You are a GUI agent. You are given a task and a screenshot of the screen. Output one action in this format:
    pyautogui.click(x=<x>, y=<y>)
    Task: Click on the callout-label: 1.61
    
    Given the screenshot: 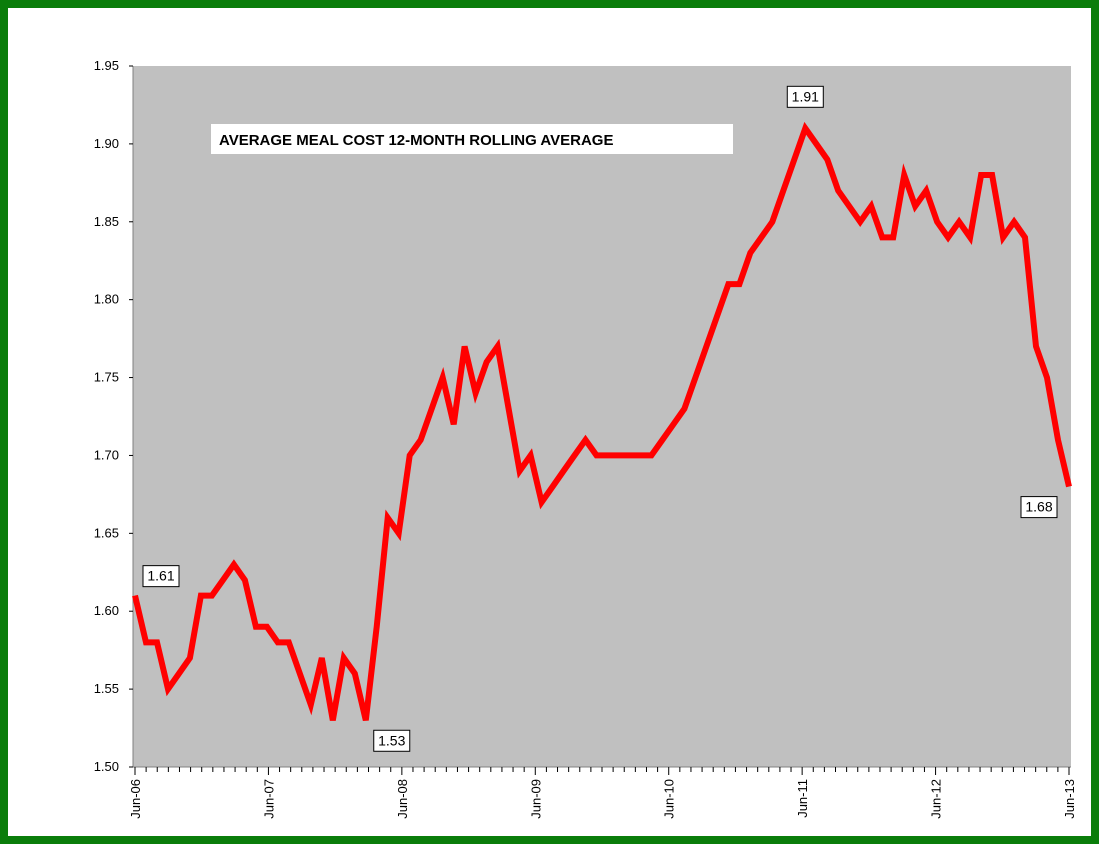 What is the action you would take?
    pyautogui.click(x=160, y=576)
    